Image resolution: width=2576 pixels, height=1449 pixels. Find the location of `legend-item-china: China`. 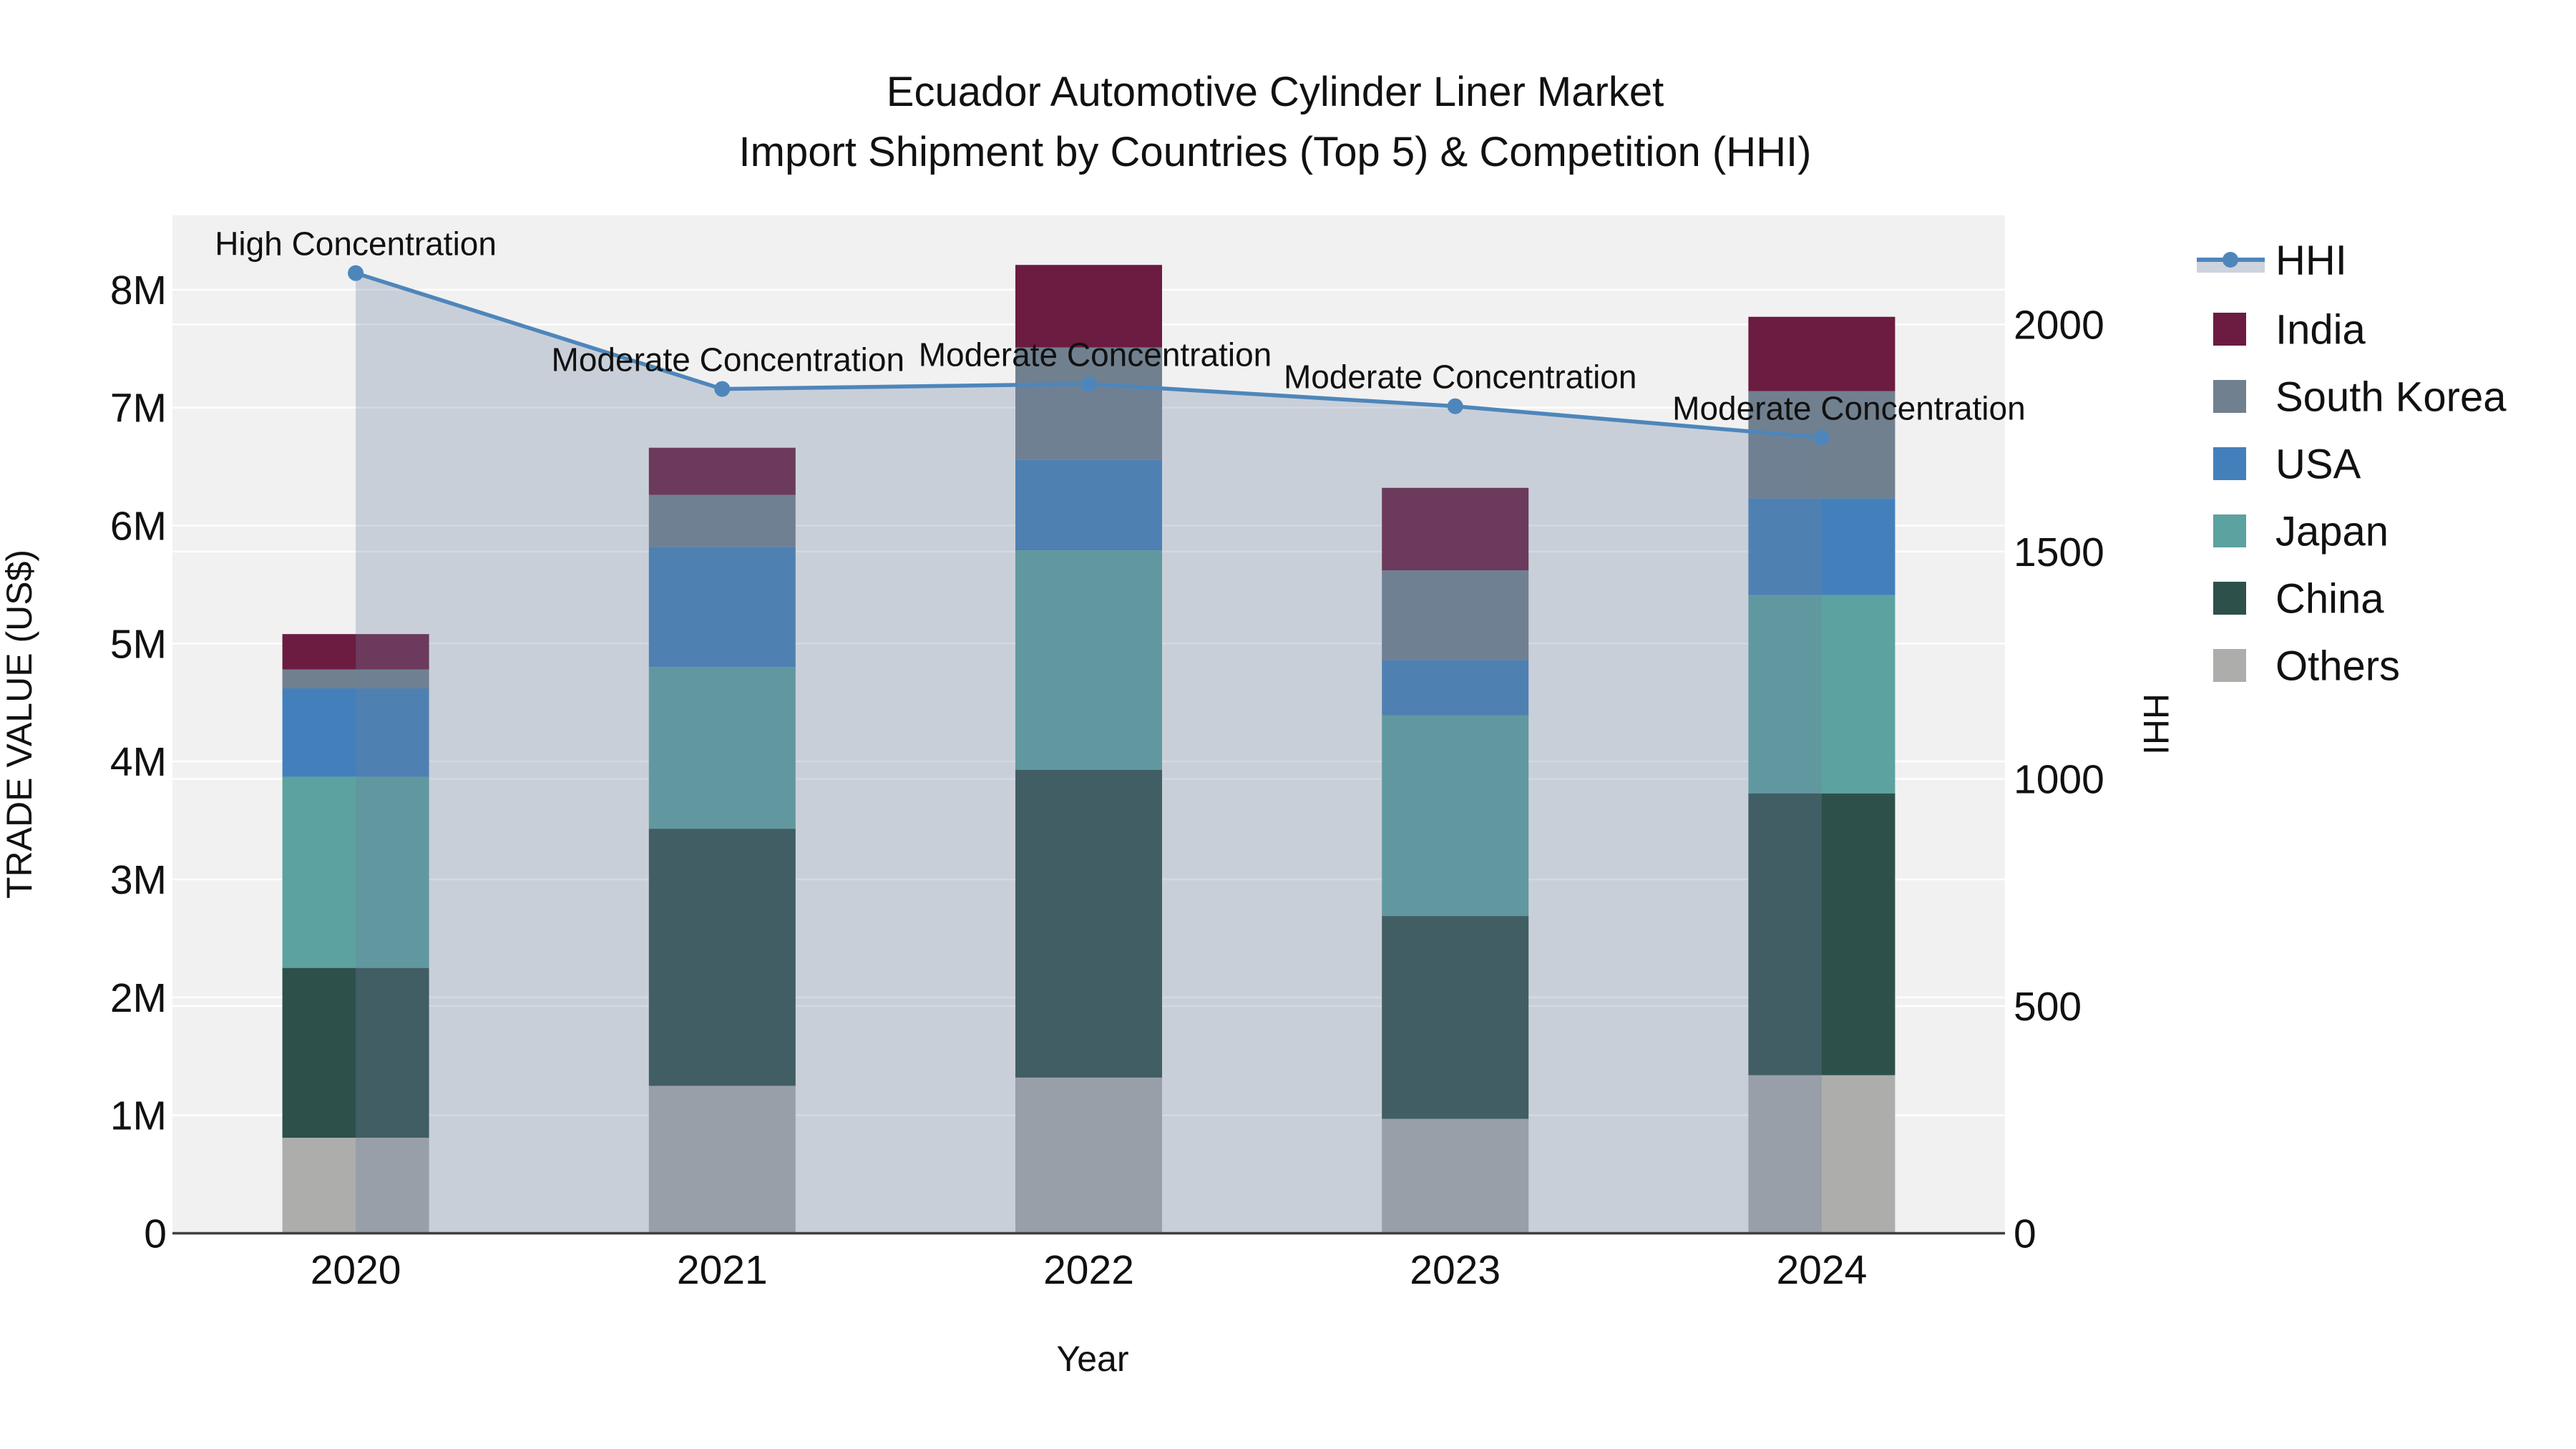

legend-item-china: China is located at coordinates (2298, 598).